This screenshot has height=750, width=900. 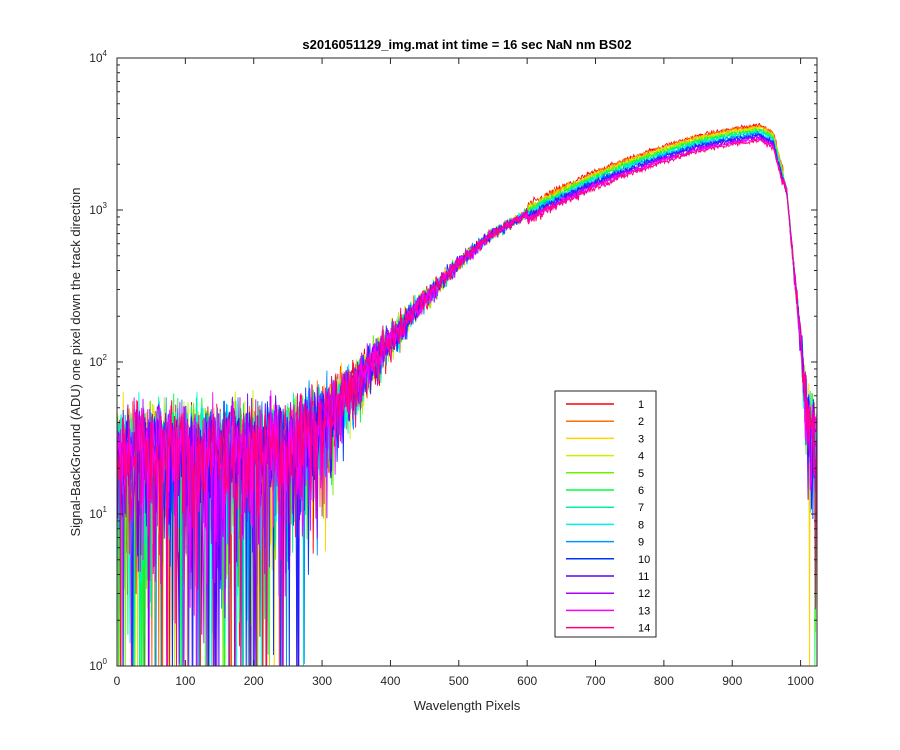 I want to click on y-tick-label: 10⁰, so click(x=98, y=665).